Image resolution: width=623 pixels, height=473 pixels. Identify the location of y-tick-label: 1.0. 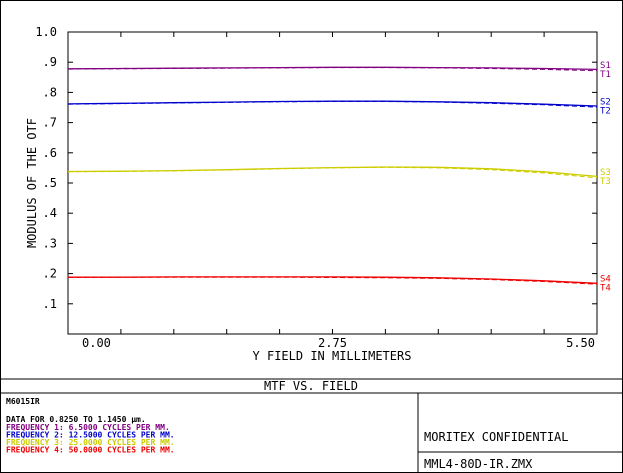
(46, 32).